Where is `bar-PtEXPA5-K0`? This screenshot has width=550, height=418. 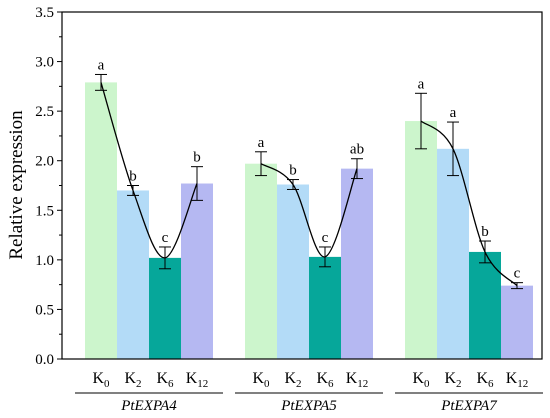
bar-PtEXPA5-K0 is located at coordinates (261, 261).